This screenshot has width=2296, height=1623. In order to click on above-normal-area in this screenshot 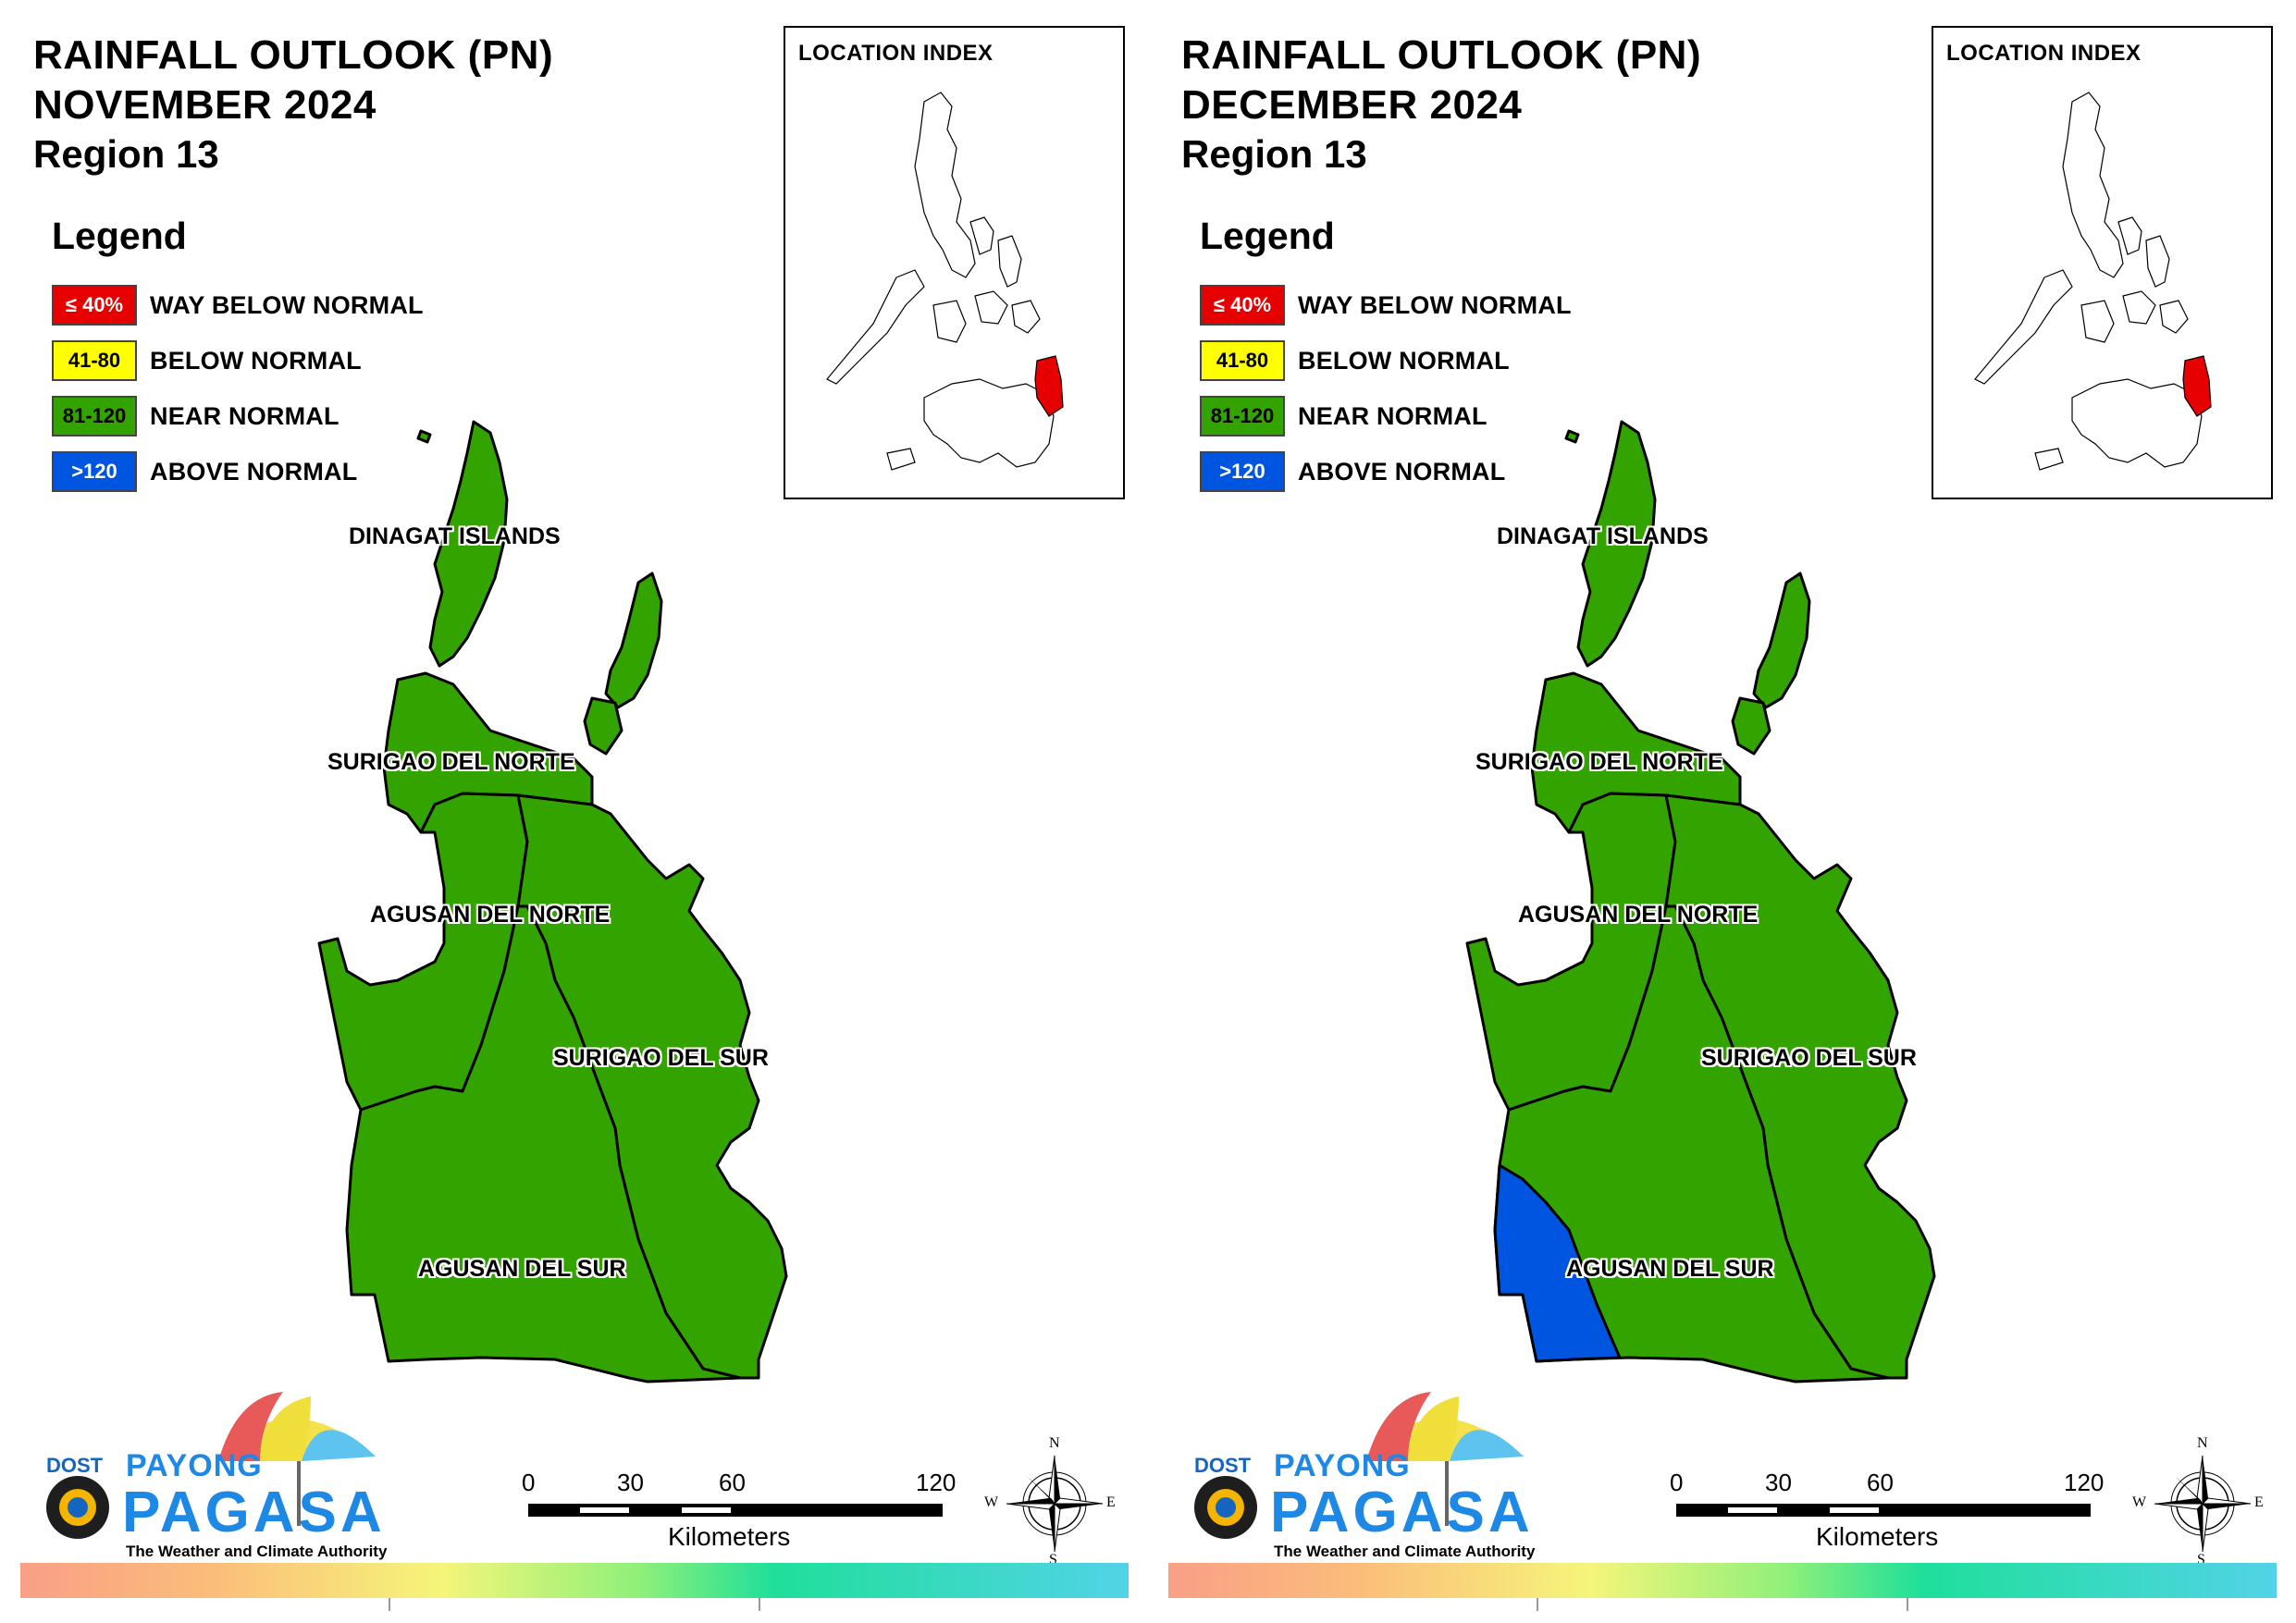, I will do `click(1557, 1263)`.